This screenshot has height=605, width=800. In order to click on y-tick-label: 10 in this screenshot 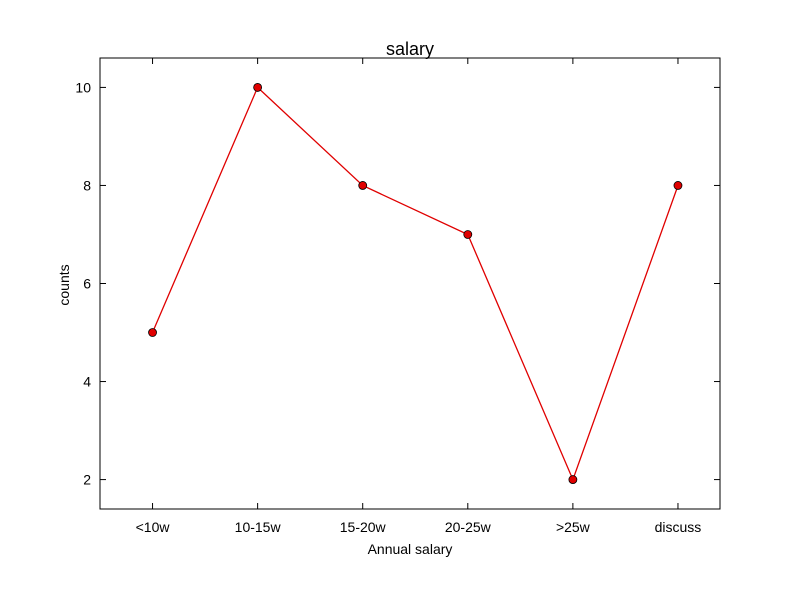, I will do `click(83, 87)`.